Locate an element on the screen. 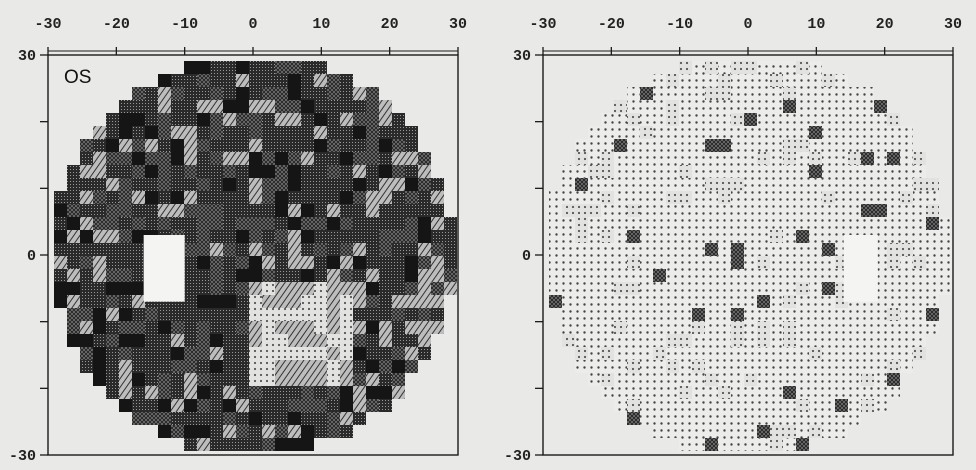 The image size is (976, 470). y-tick-label: 0 is located at coordinates (526, 256).